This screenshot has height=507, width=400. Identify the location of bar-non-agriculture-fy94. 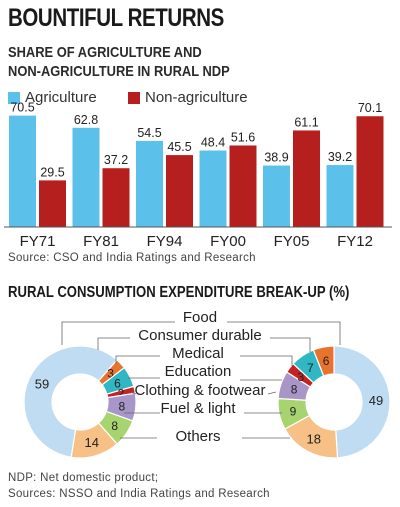
(179, 191).